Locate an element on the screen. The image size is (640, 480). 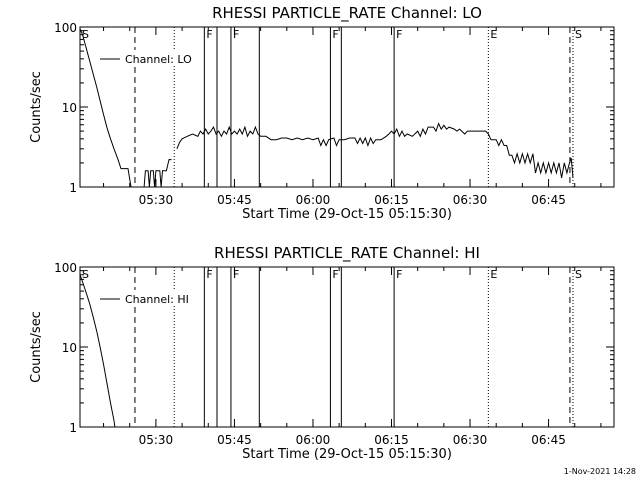
timestamp-footer: 1-Nov-2021 14:28 is located at coordinates (600, 471).